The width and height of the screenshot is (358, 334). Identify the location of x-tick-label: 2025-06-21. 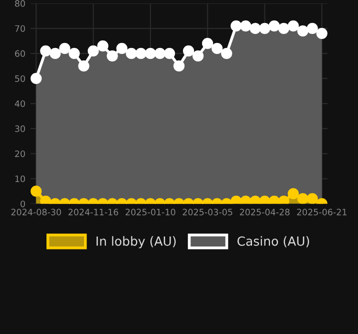
(321, 212).